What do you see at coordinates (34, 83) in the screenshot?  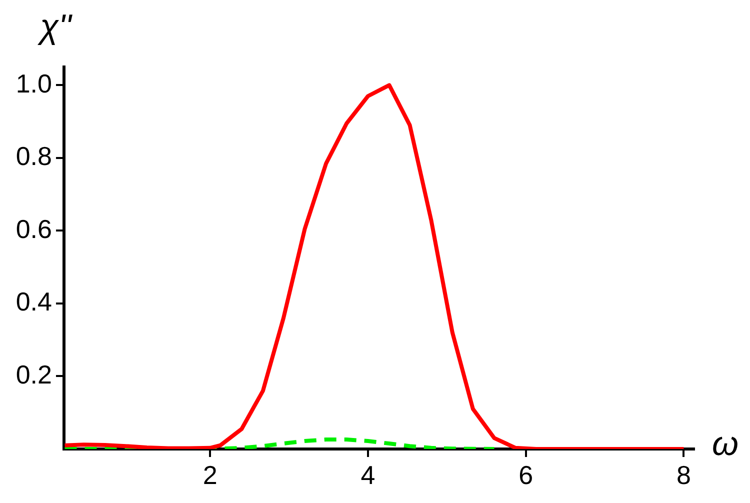 I see `y-tick-label: 1.0` at bounding box center [34, 83].